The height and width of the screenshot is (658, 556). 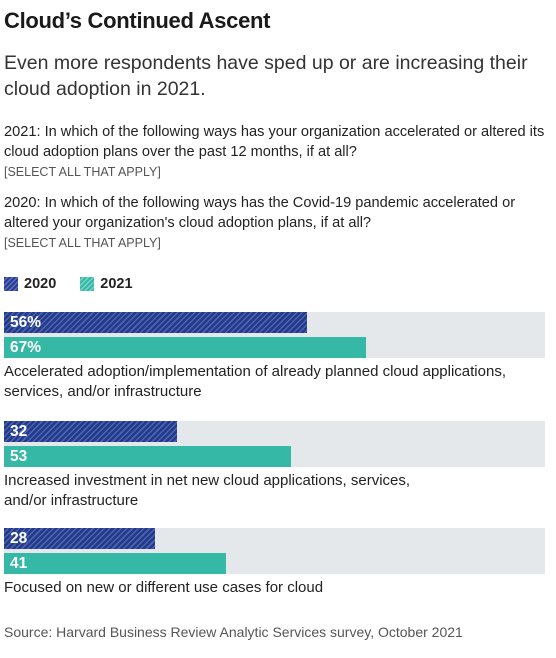 I want to click on bar-value-label: 53, so click(x=19, y=456).